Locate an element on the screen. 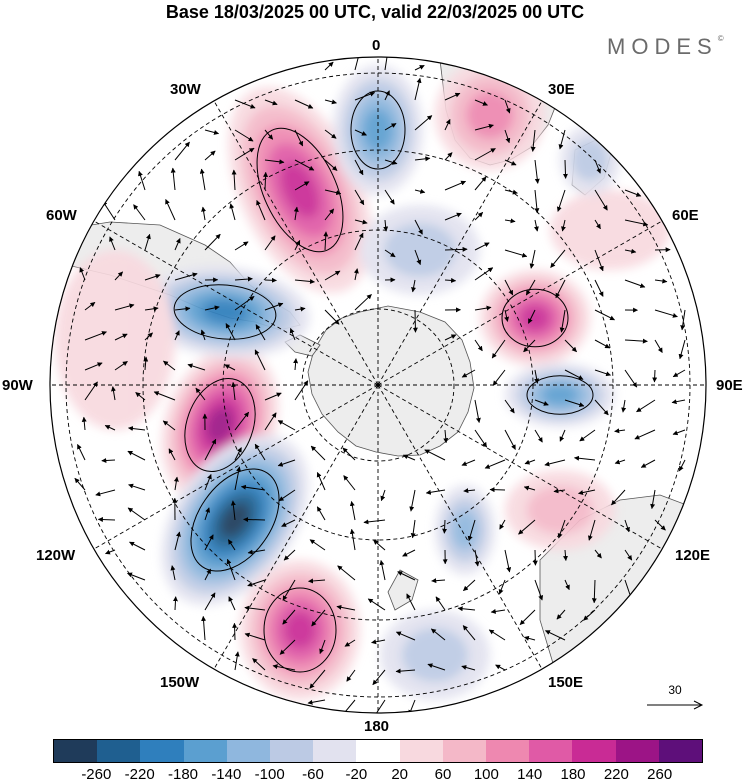 This screenshot has width=750, height=783. colorbar is located at coordinates (378, 751).